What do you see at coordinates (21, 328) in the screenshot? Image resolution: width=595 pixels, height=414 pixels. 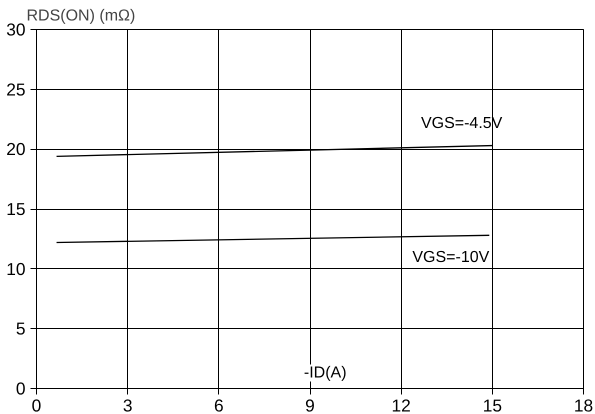 I see `y-tick-label: 5` at bounding box center [21, 328].